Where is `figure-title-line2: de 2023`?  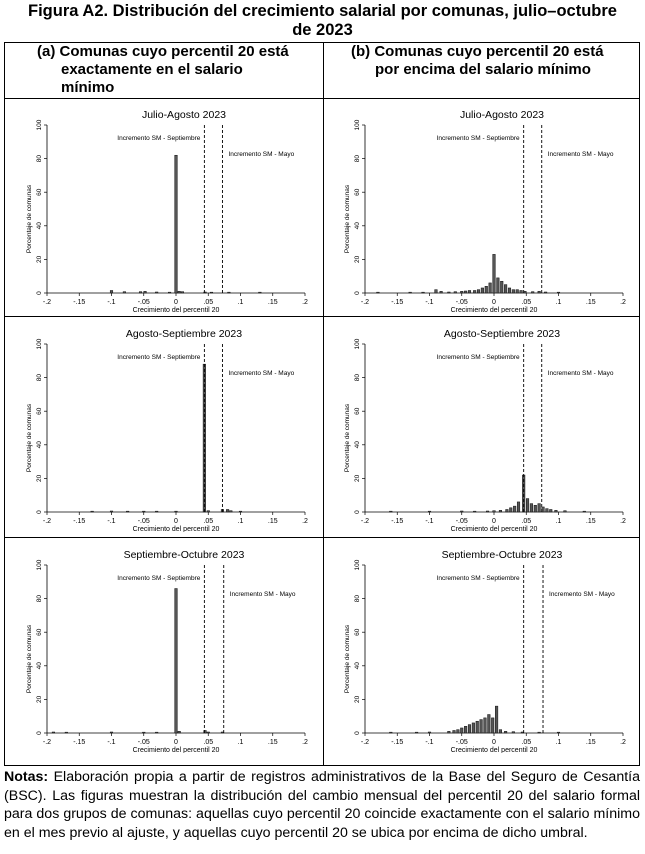 figure-title-line2: de 2023 is located at coordinates (322, 30).